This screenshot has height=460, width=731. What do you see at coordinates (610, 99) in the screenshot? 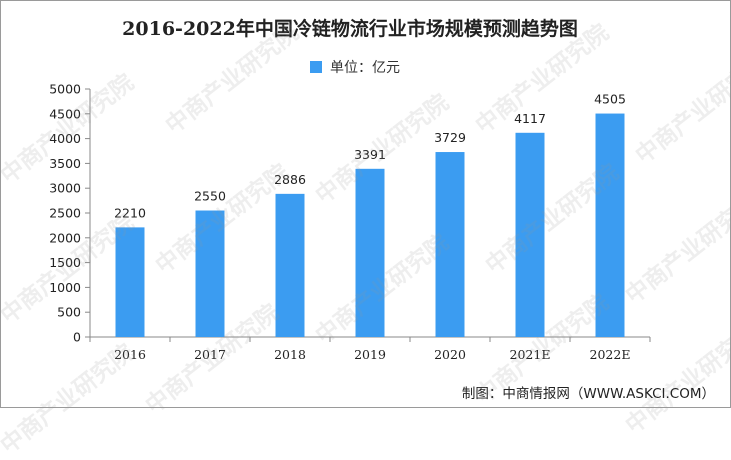
I see `bar-value-label: 4505` at bounding box center [610, 99].